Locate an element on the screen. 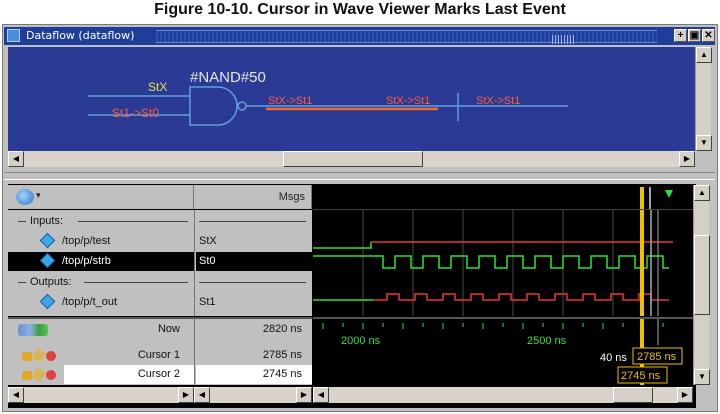 This screenshot has width=720, height=414. cursor-1-icons is located at coordinates (39, 355).